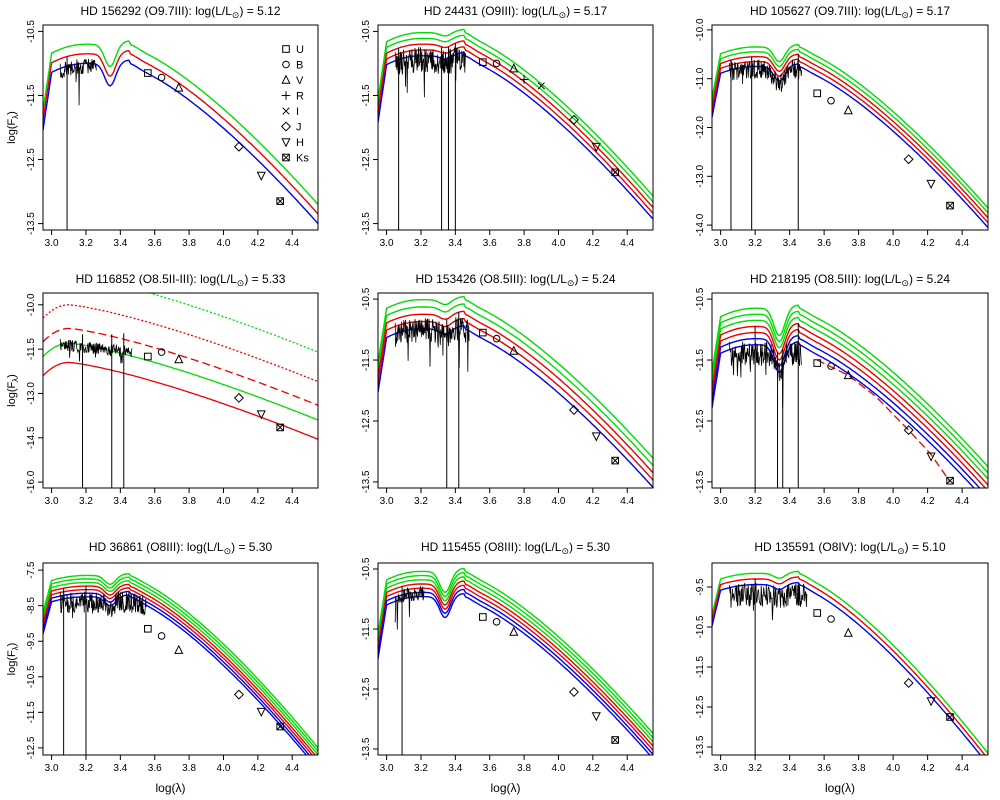  Describe the element at coordinates (286, 126) in the screenshot. I see `legend-marker-j` at that location.